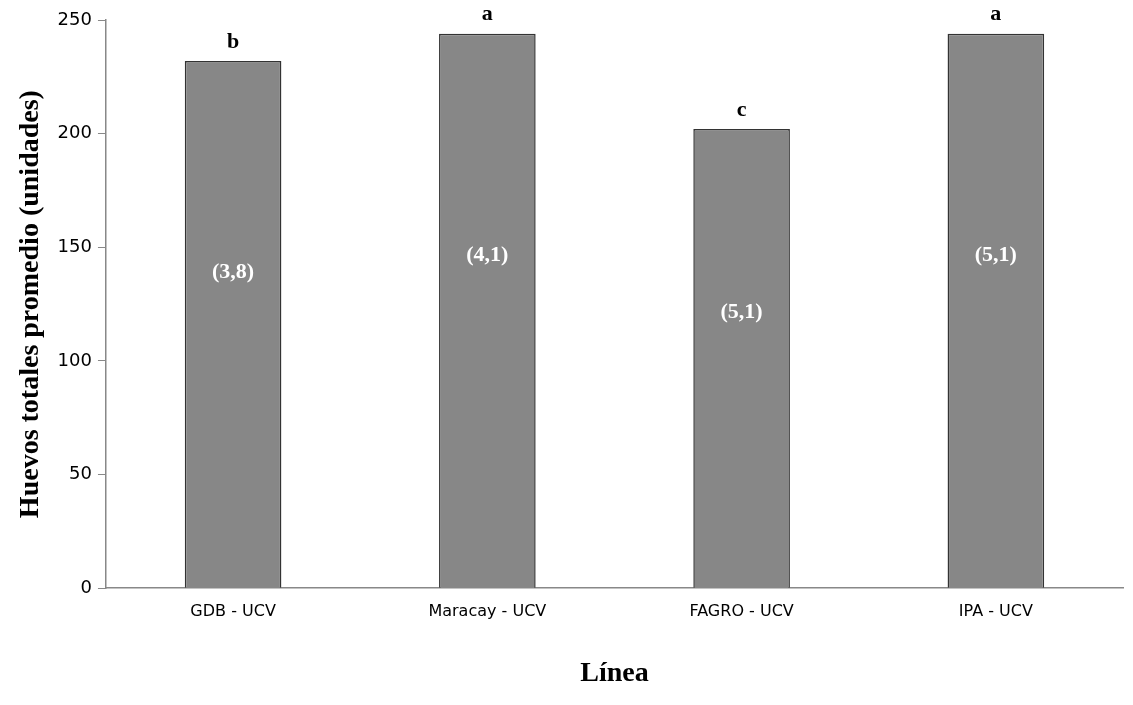  I want to click on annotation: (4,1), so click(487, 254).